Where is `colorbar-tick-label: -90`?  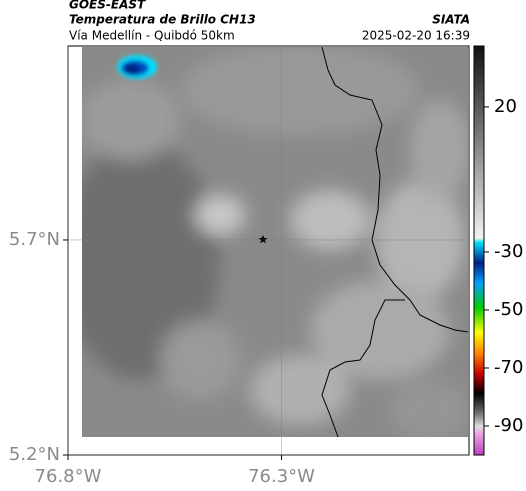
colorbar-tick-label: -90 is located at coordinates (508, 425).